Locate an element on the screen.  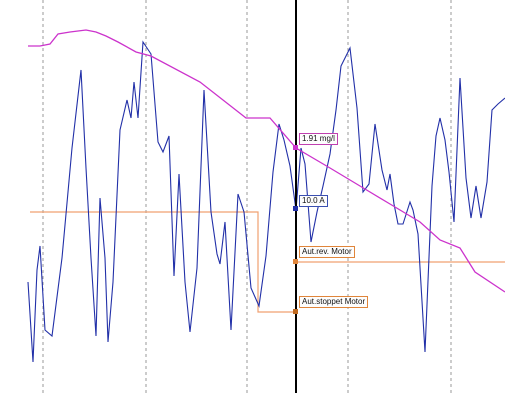
motor-stop-marker is located at coordinates (295, 311).